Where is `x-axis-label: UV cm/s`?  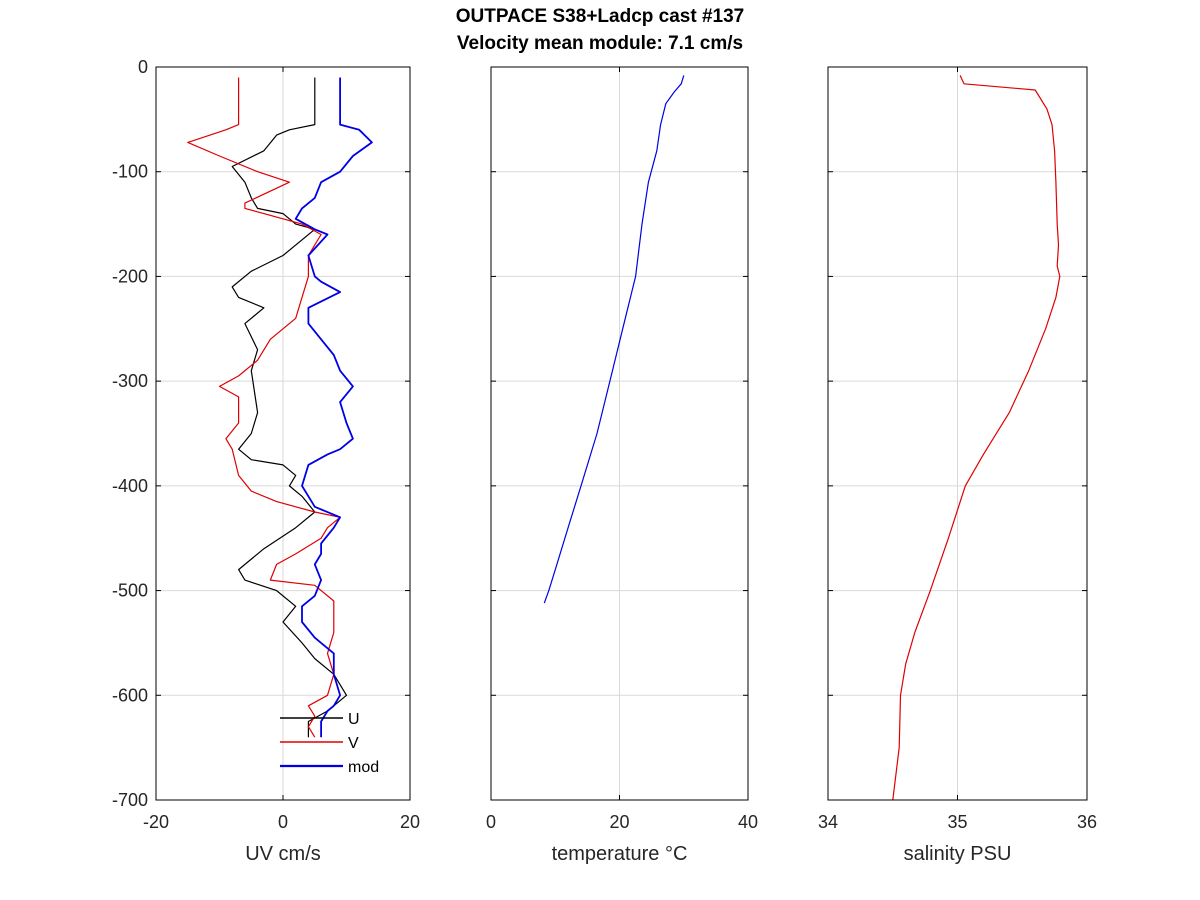 x-axis-label: UV cm/s is located at coordinates (283, 854).